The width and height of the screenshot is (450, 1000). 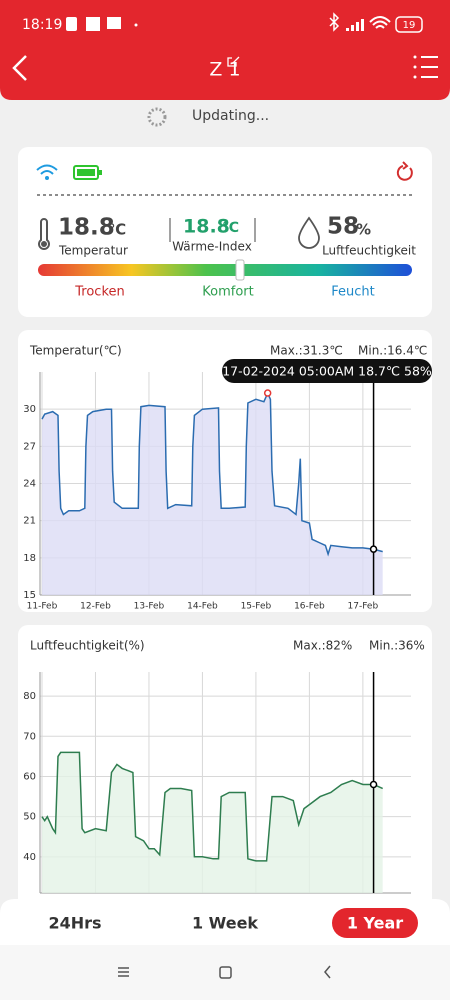 What do you see at coordinates (392, 351) in the screenshot?
I see `min-label: Min.:16.4℃` at bounding box center [392, 351].